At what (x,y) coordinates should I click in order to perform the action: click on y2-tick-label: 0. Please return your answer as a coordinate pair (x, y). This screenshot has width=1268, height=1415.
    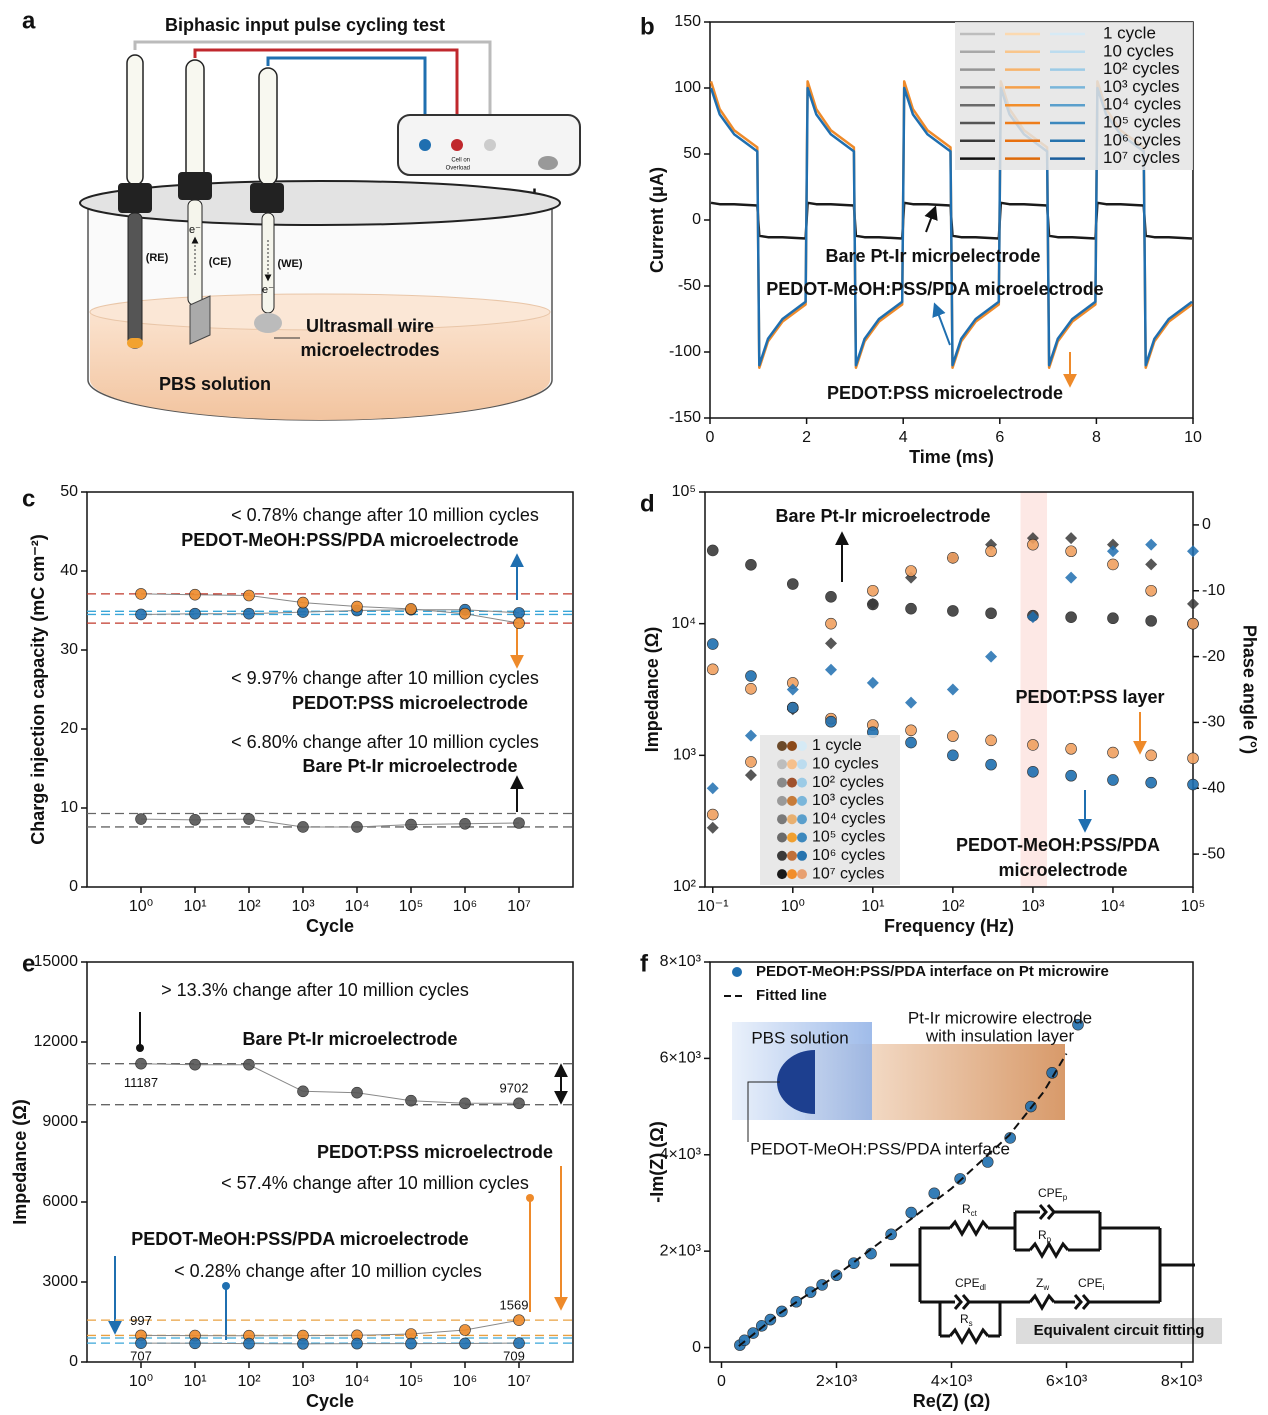
    Looking at the image, I should click on (1206, 524).